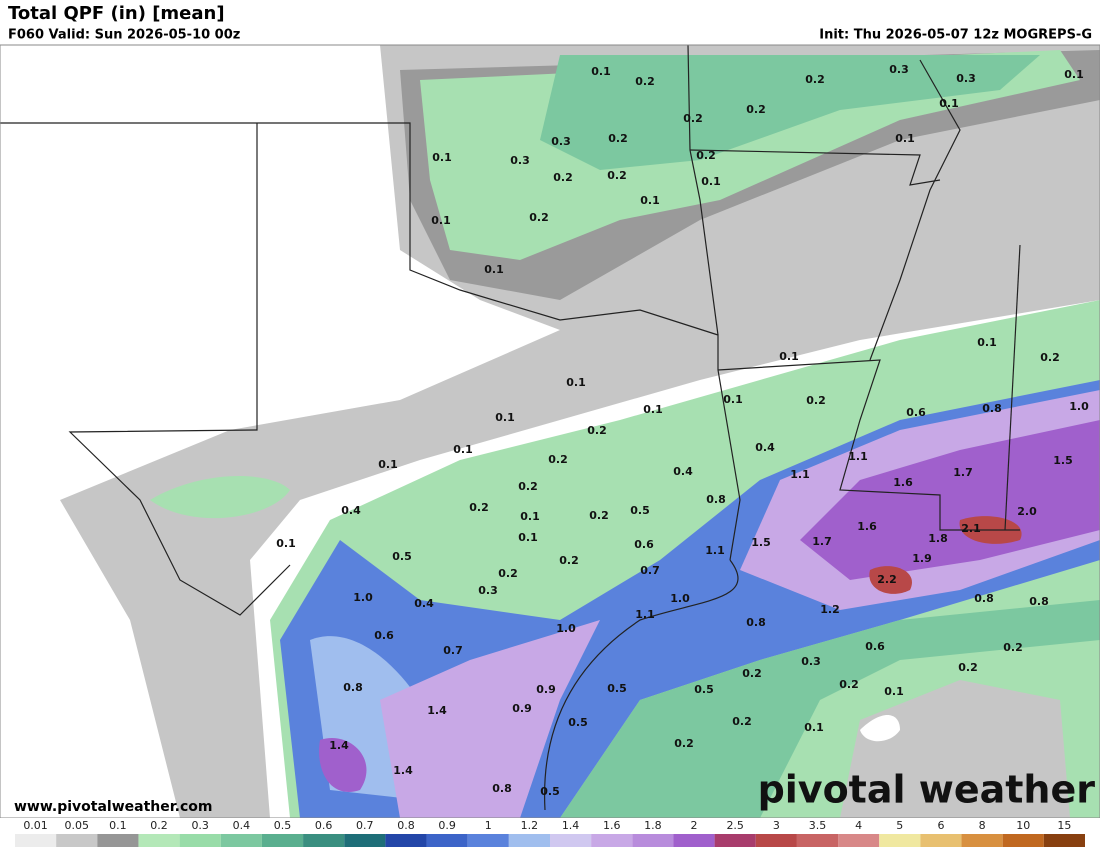  I want to click on valid-time: F060 Valid: Sun 2026-05-10 00z, so click(124, 35).